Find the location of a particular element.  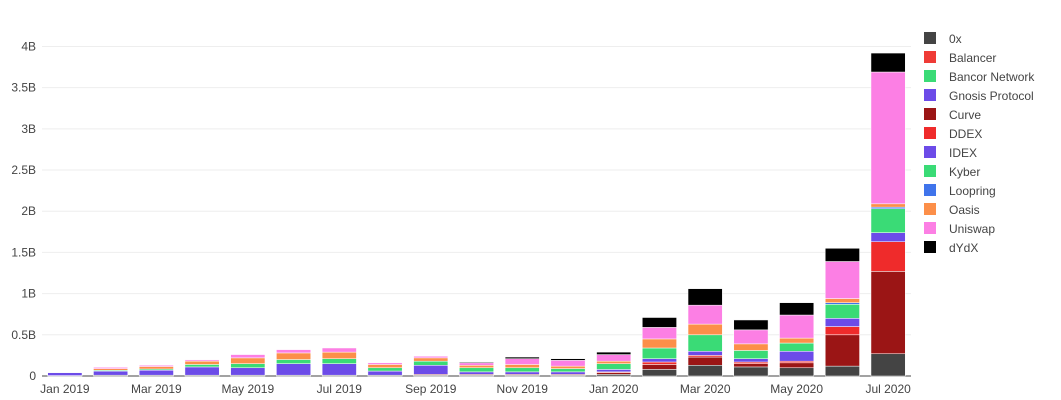

y-tick-label: 2B is located at coordinates (28, 211).